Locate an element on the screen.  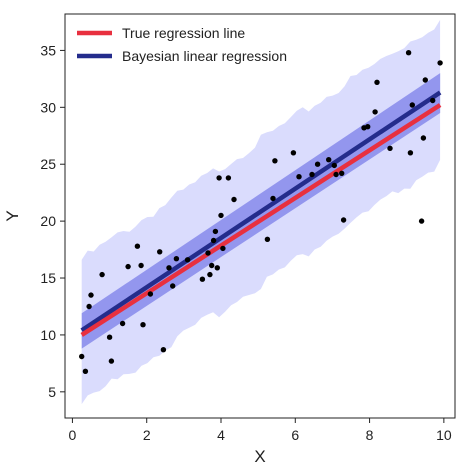
x-tick-label: 4 is located at coordinates (221, 435).